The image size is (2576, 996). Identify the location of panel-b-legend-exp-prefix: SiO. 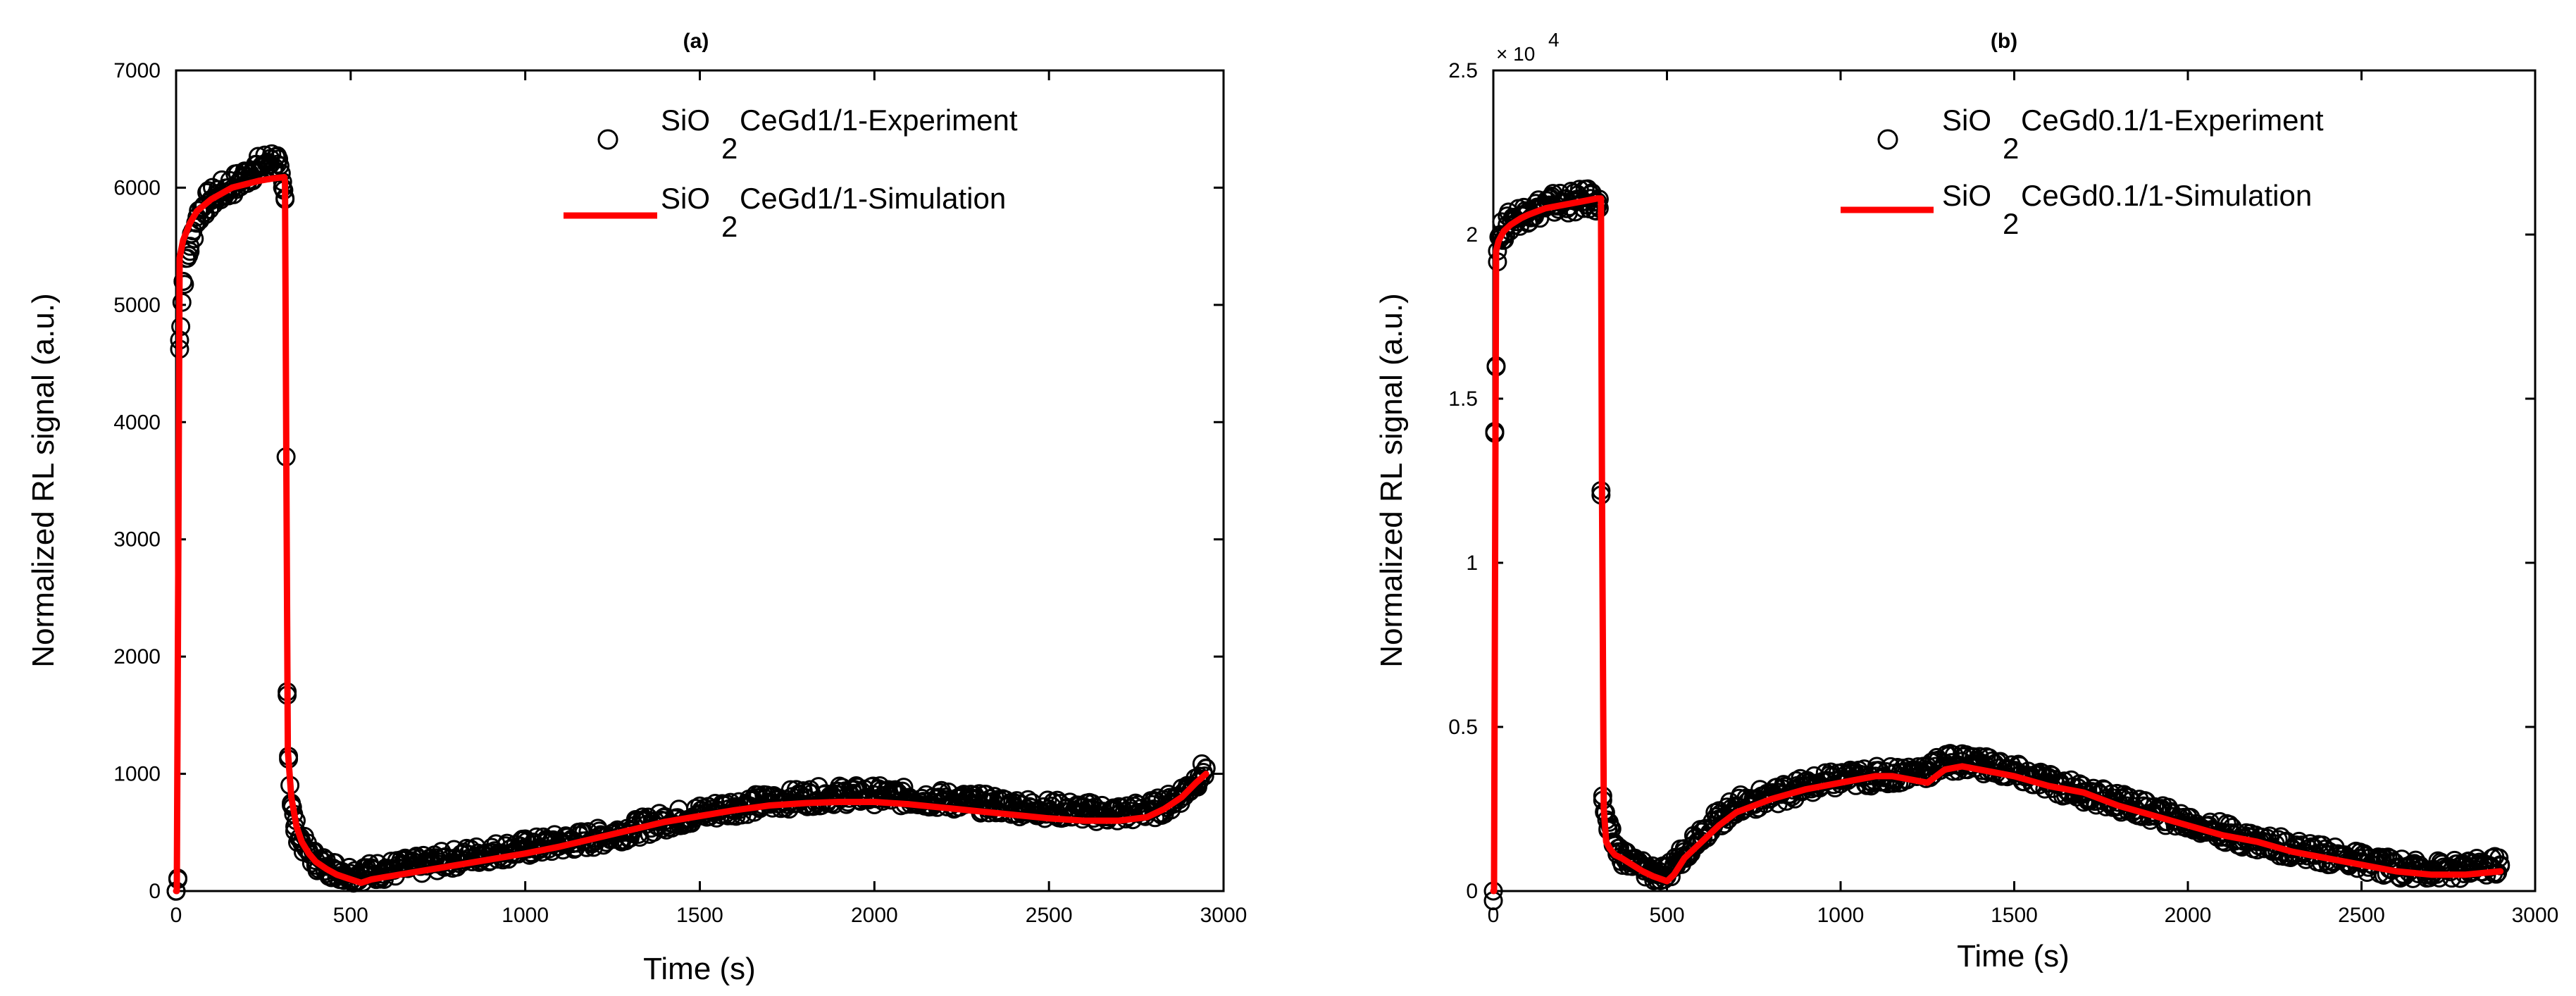
(1966, 120).